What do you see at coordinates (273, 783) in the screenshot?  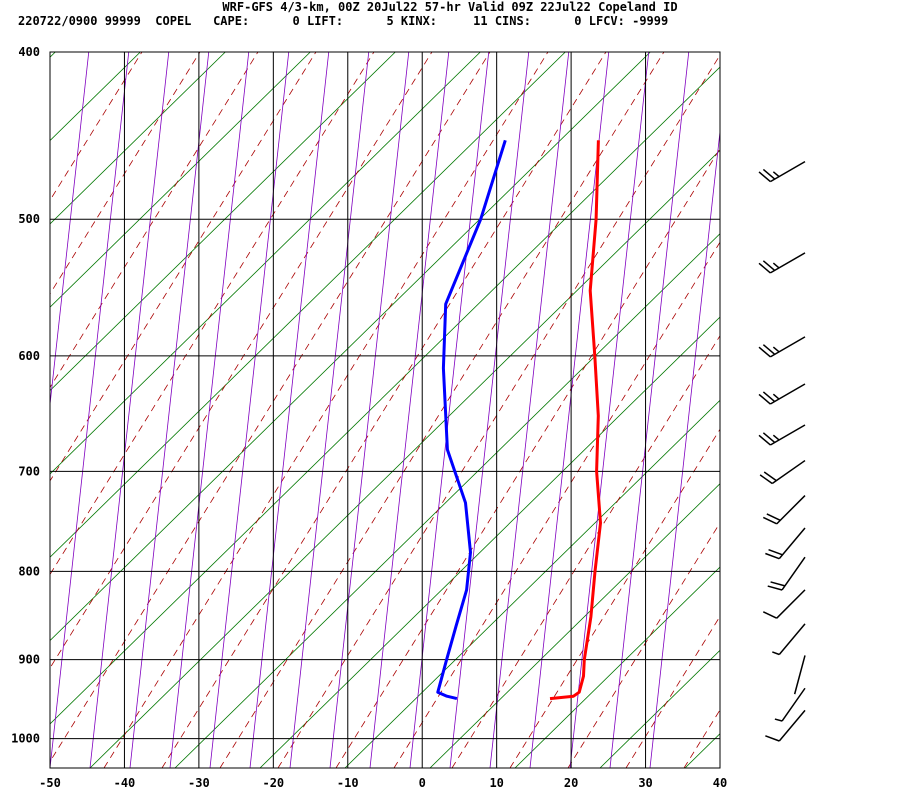 I see `x-tick-label: -20` at bounding box center [273, 783].